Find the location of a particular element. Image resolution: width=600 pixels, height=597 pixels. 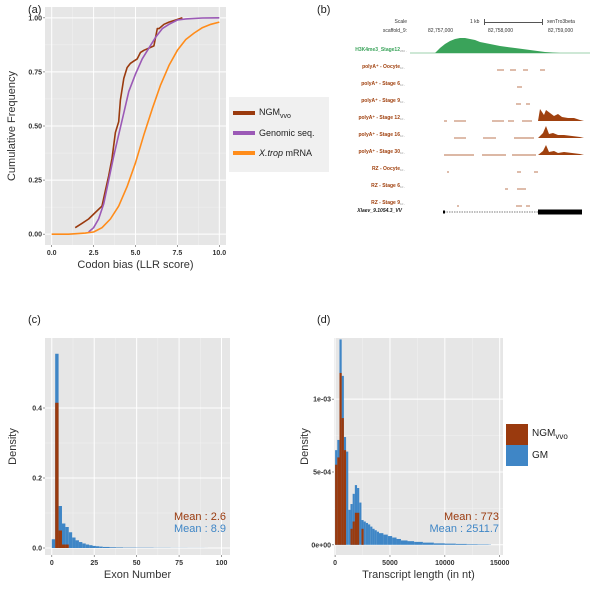

legend-label-gm-d: GM is located at coordinates (540, 455).